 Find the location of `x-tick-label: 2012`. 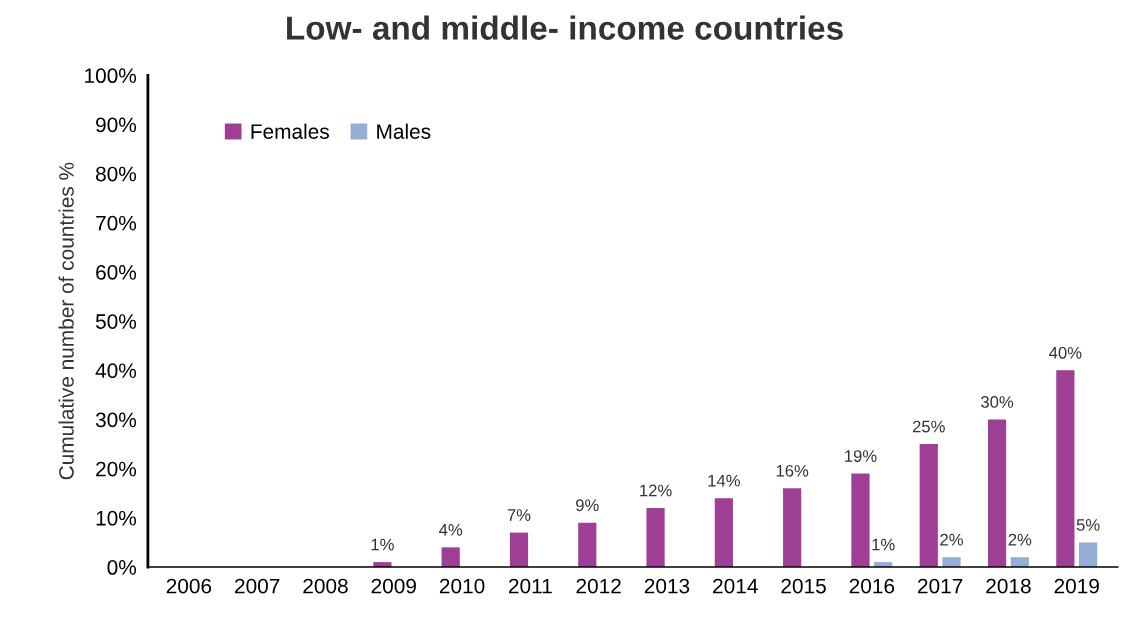

x-tick-label: 2012 is located at coordinates (598, 586).